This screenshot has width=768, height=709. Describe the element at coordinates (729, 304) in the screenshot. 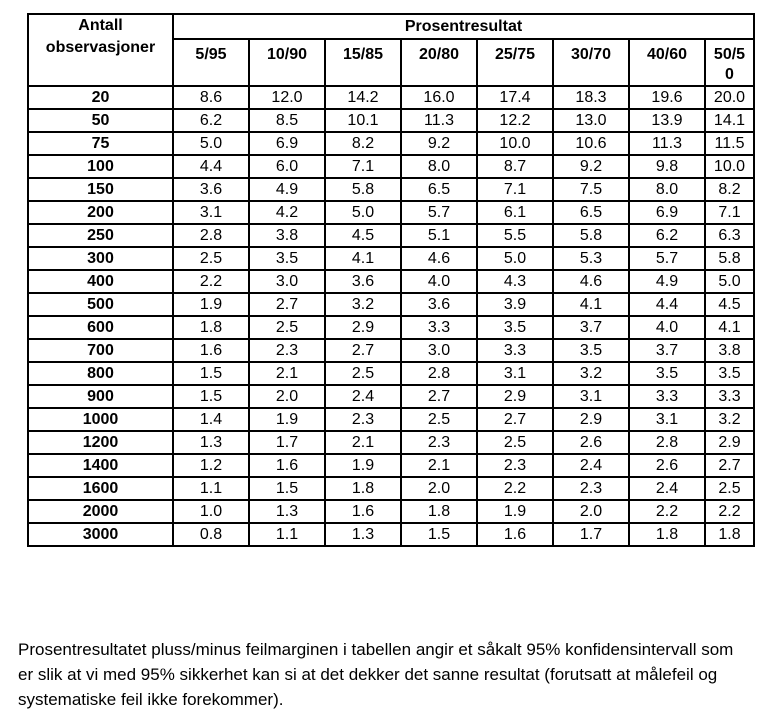

I see `value-cell: 4.5` at that location.